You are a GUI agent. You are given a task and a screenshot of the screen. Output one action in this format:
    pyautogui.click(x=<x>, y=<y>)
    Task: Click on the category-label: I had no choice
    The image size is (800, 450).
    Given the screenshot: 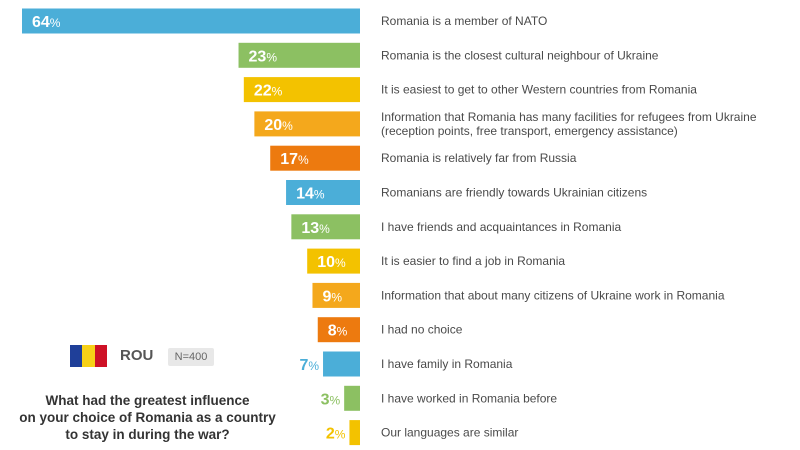 What is the action you would take?
    pyautogui.click(x=422, y=330)
    